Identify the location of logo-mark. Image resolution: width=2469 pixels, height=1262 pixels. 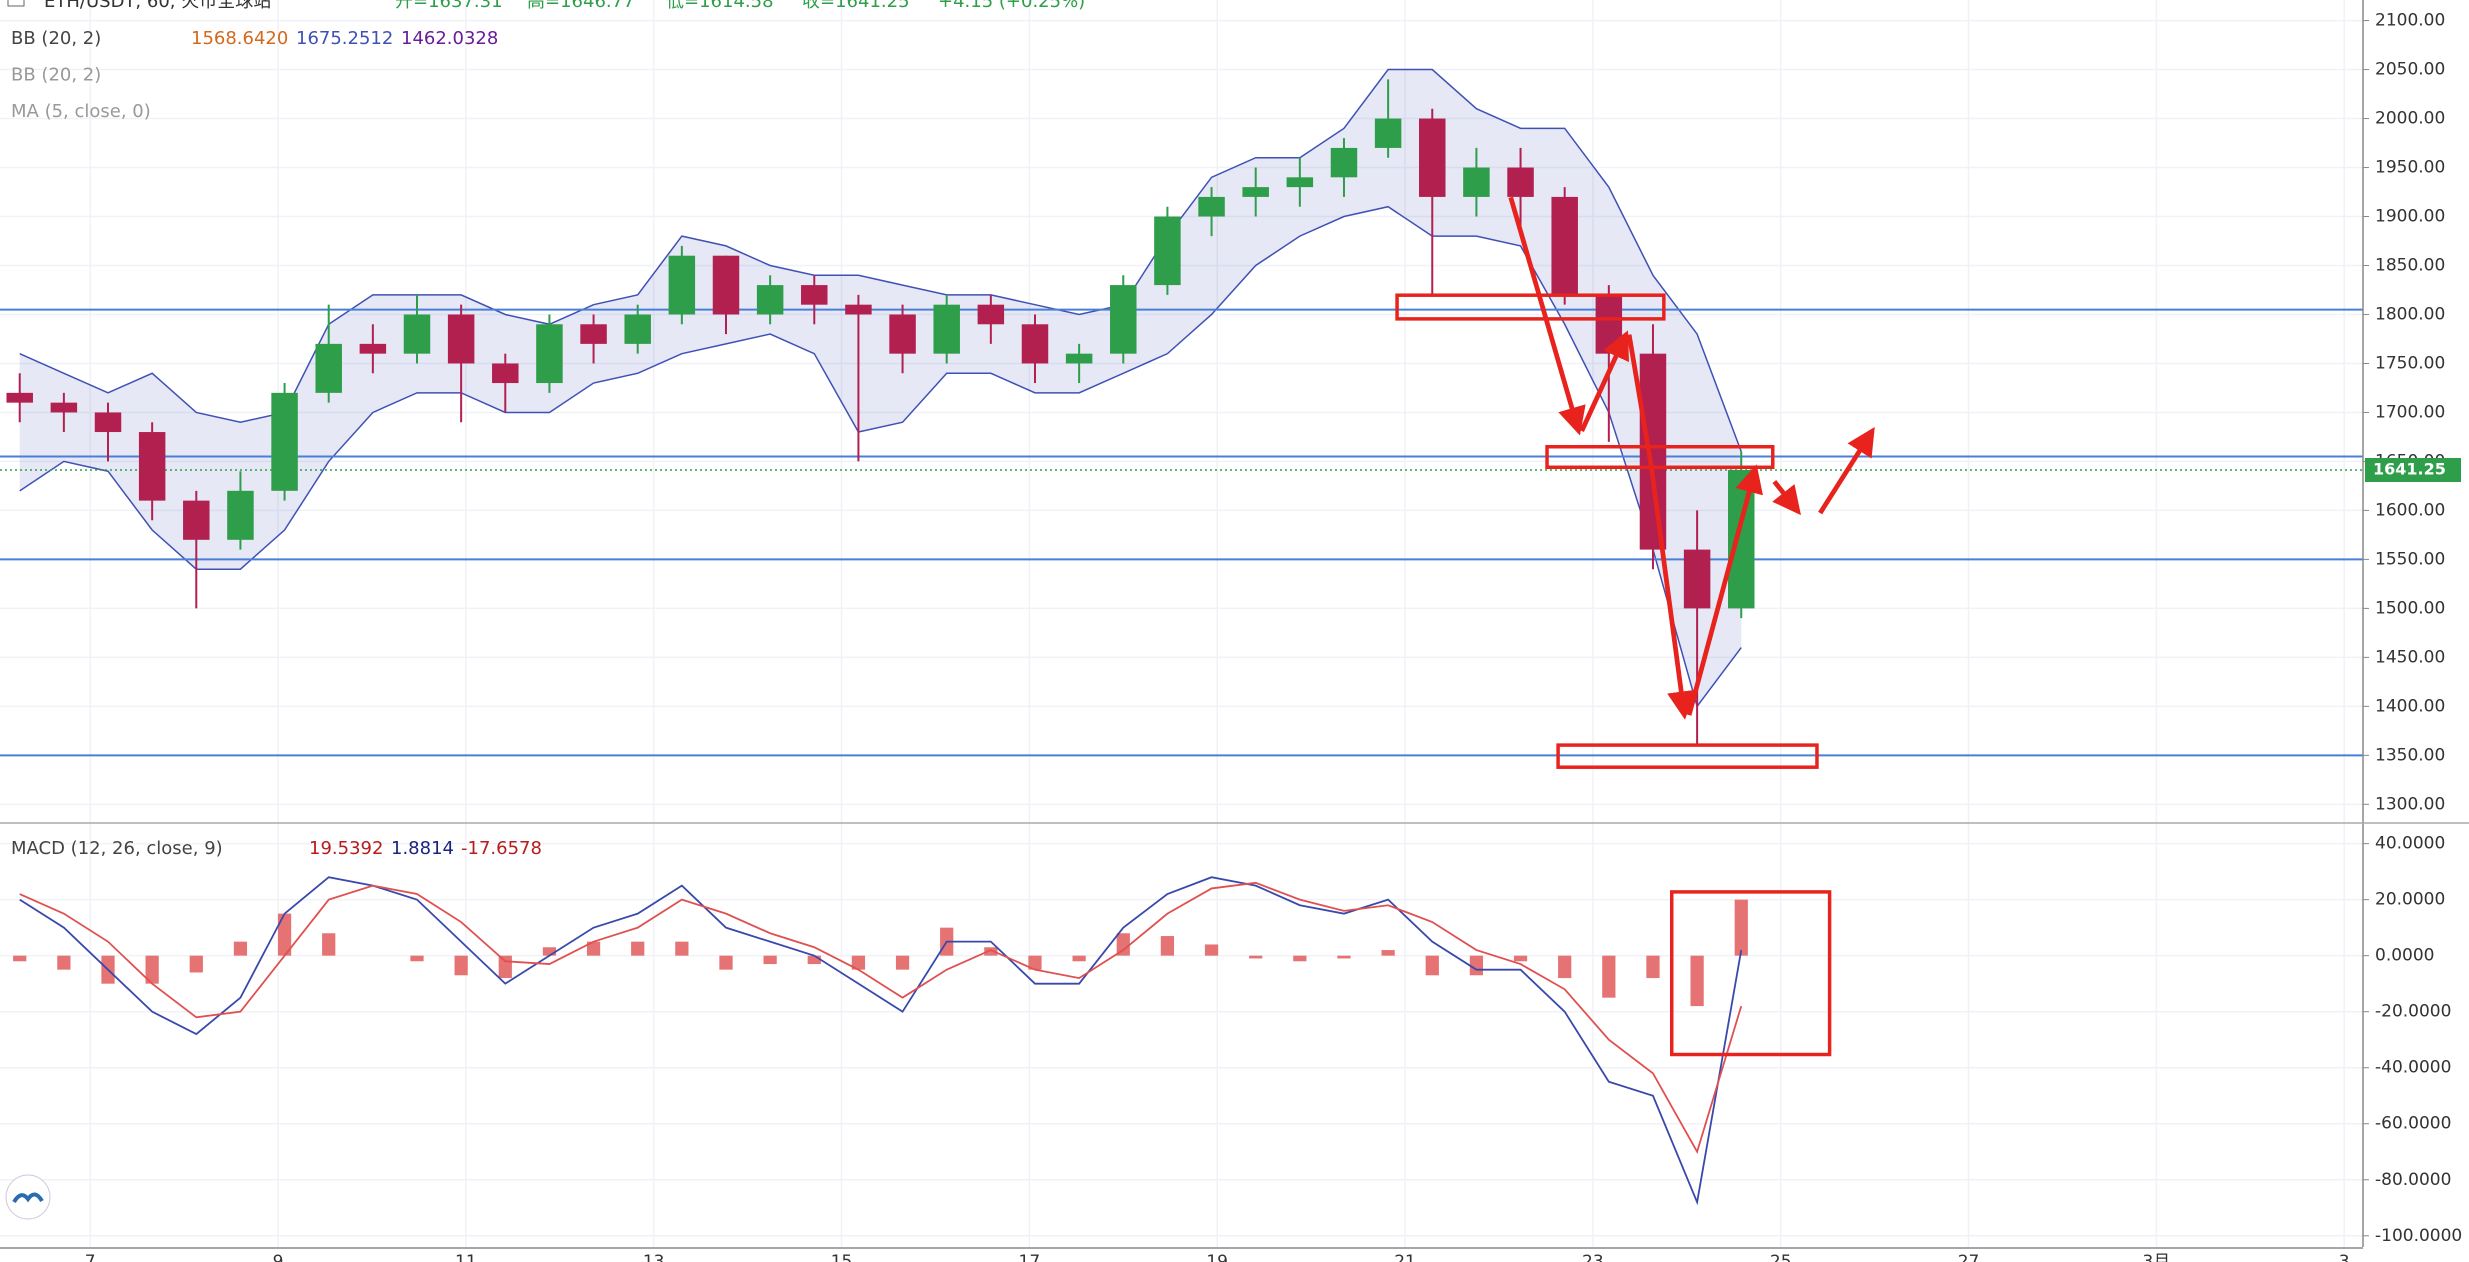
(28, 1198).